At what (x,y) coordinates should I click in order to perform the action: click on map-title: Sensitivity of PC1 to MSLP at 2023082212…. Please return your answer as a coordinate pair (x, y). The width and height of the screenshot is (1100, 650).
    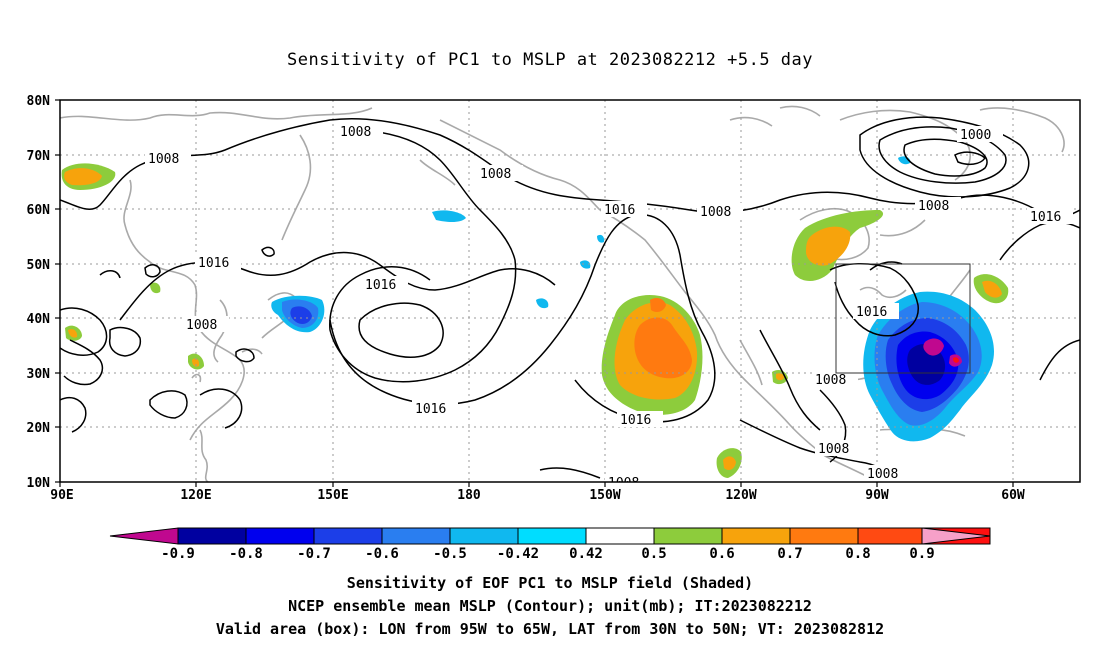
    Looking at the image, I should click on (549, 60).